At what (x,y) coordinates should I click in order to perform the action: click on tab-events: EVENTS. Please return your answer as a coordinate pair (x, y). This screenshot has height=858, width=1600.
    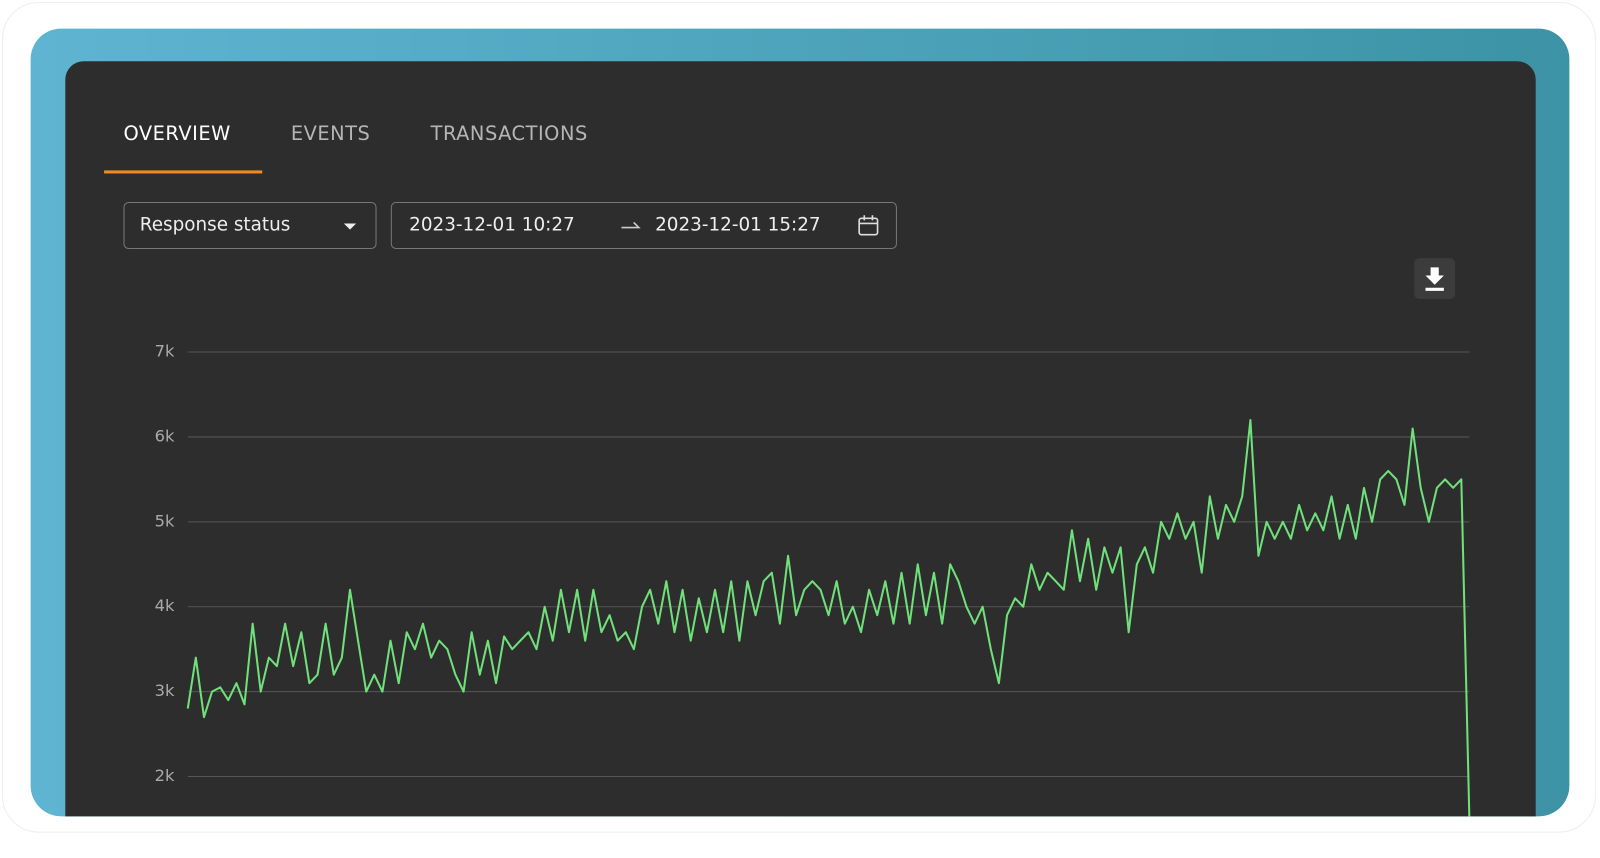
    Looking at the image, I should click on (330, 133).